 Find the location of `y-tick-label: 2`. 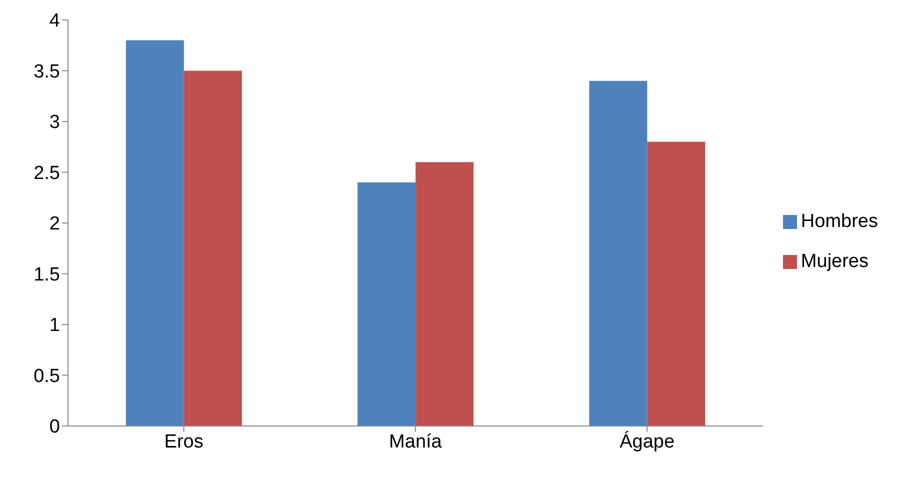

y-tick-label: 2 is located at coordinates (54, 224).